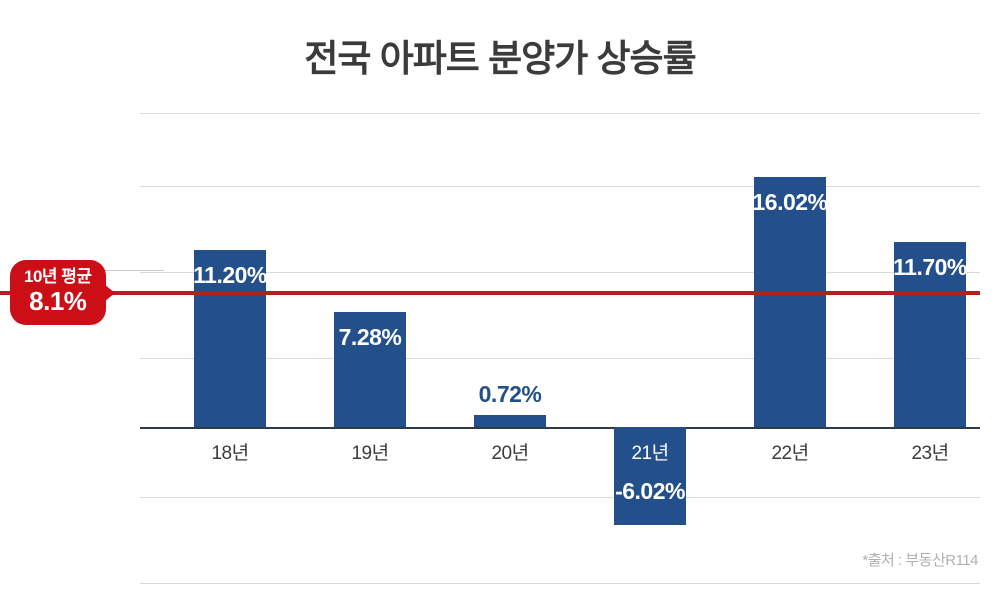  Describe the element at coordinates (560, 428) in the screenshot. I see `axis-baseline` at that location.